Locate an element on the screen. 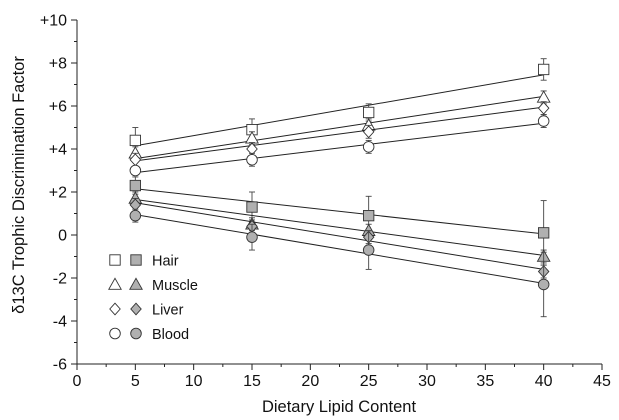  hair-filled-fit-line is located at coordinates (339, 211).